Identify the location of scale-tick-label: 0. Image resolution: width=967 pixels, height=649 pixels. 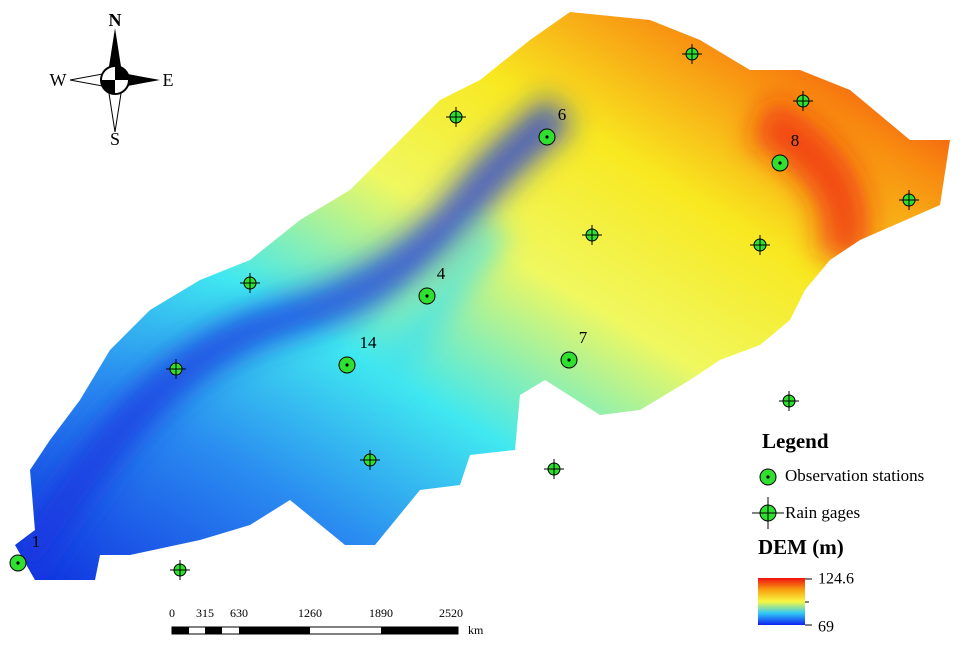
(172, 613).